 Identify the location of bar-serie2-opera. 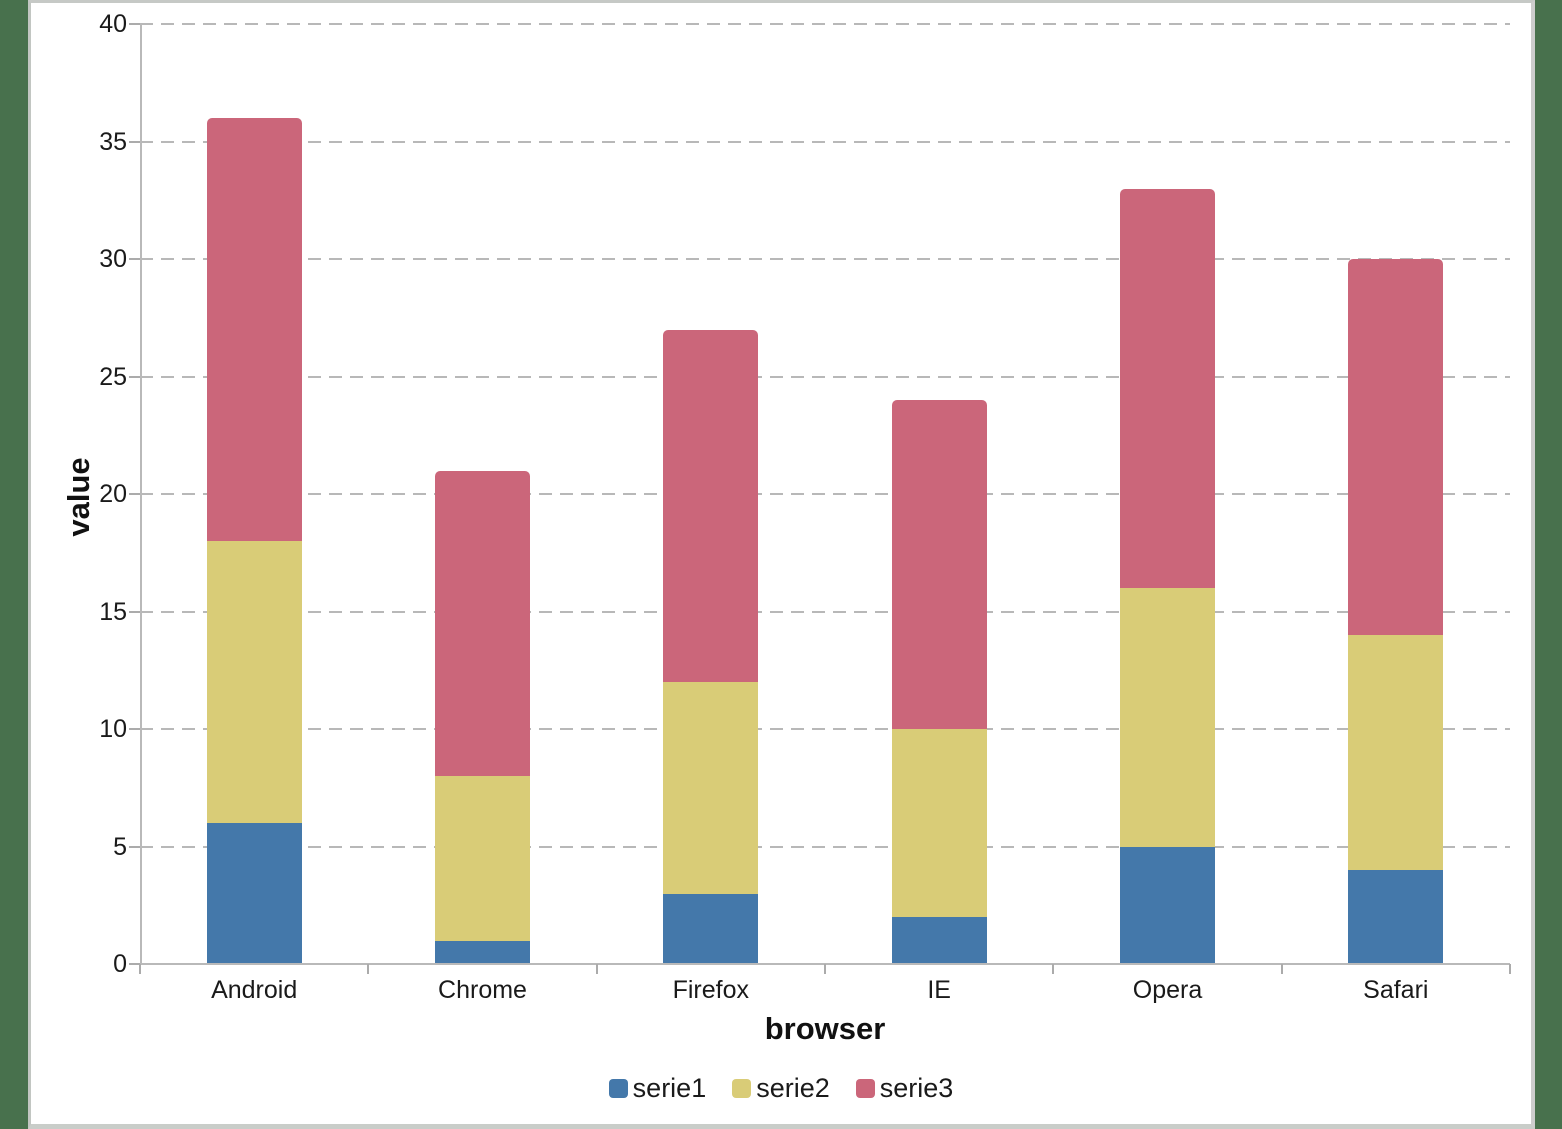
(1167, 717).